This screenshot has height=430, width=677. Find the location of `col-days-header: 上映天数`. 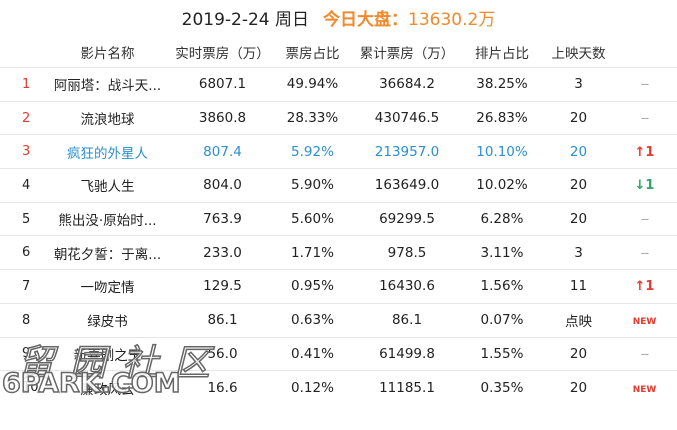

col-days-header: 上映天数 is located at coordinates (578, 54).